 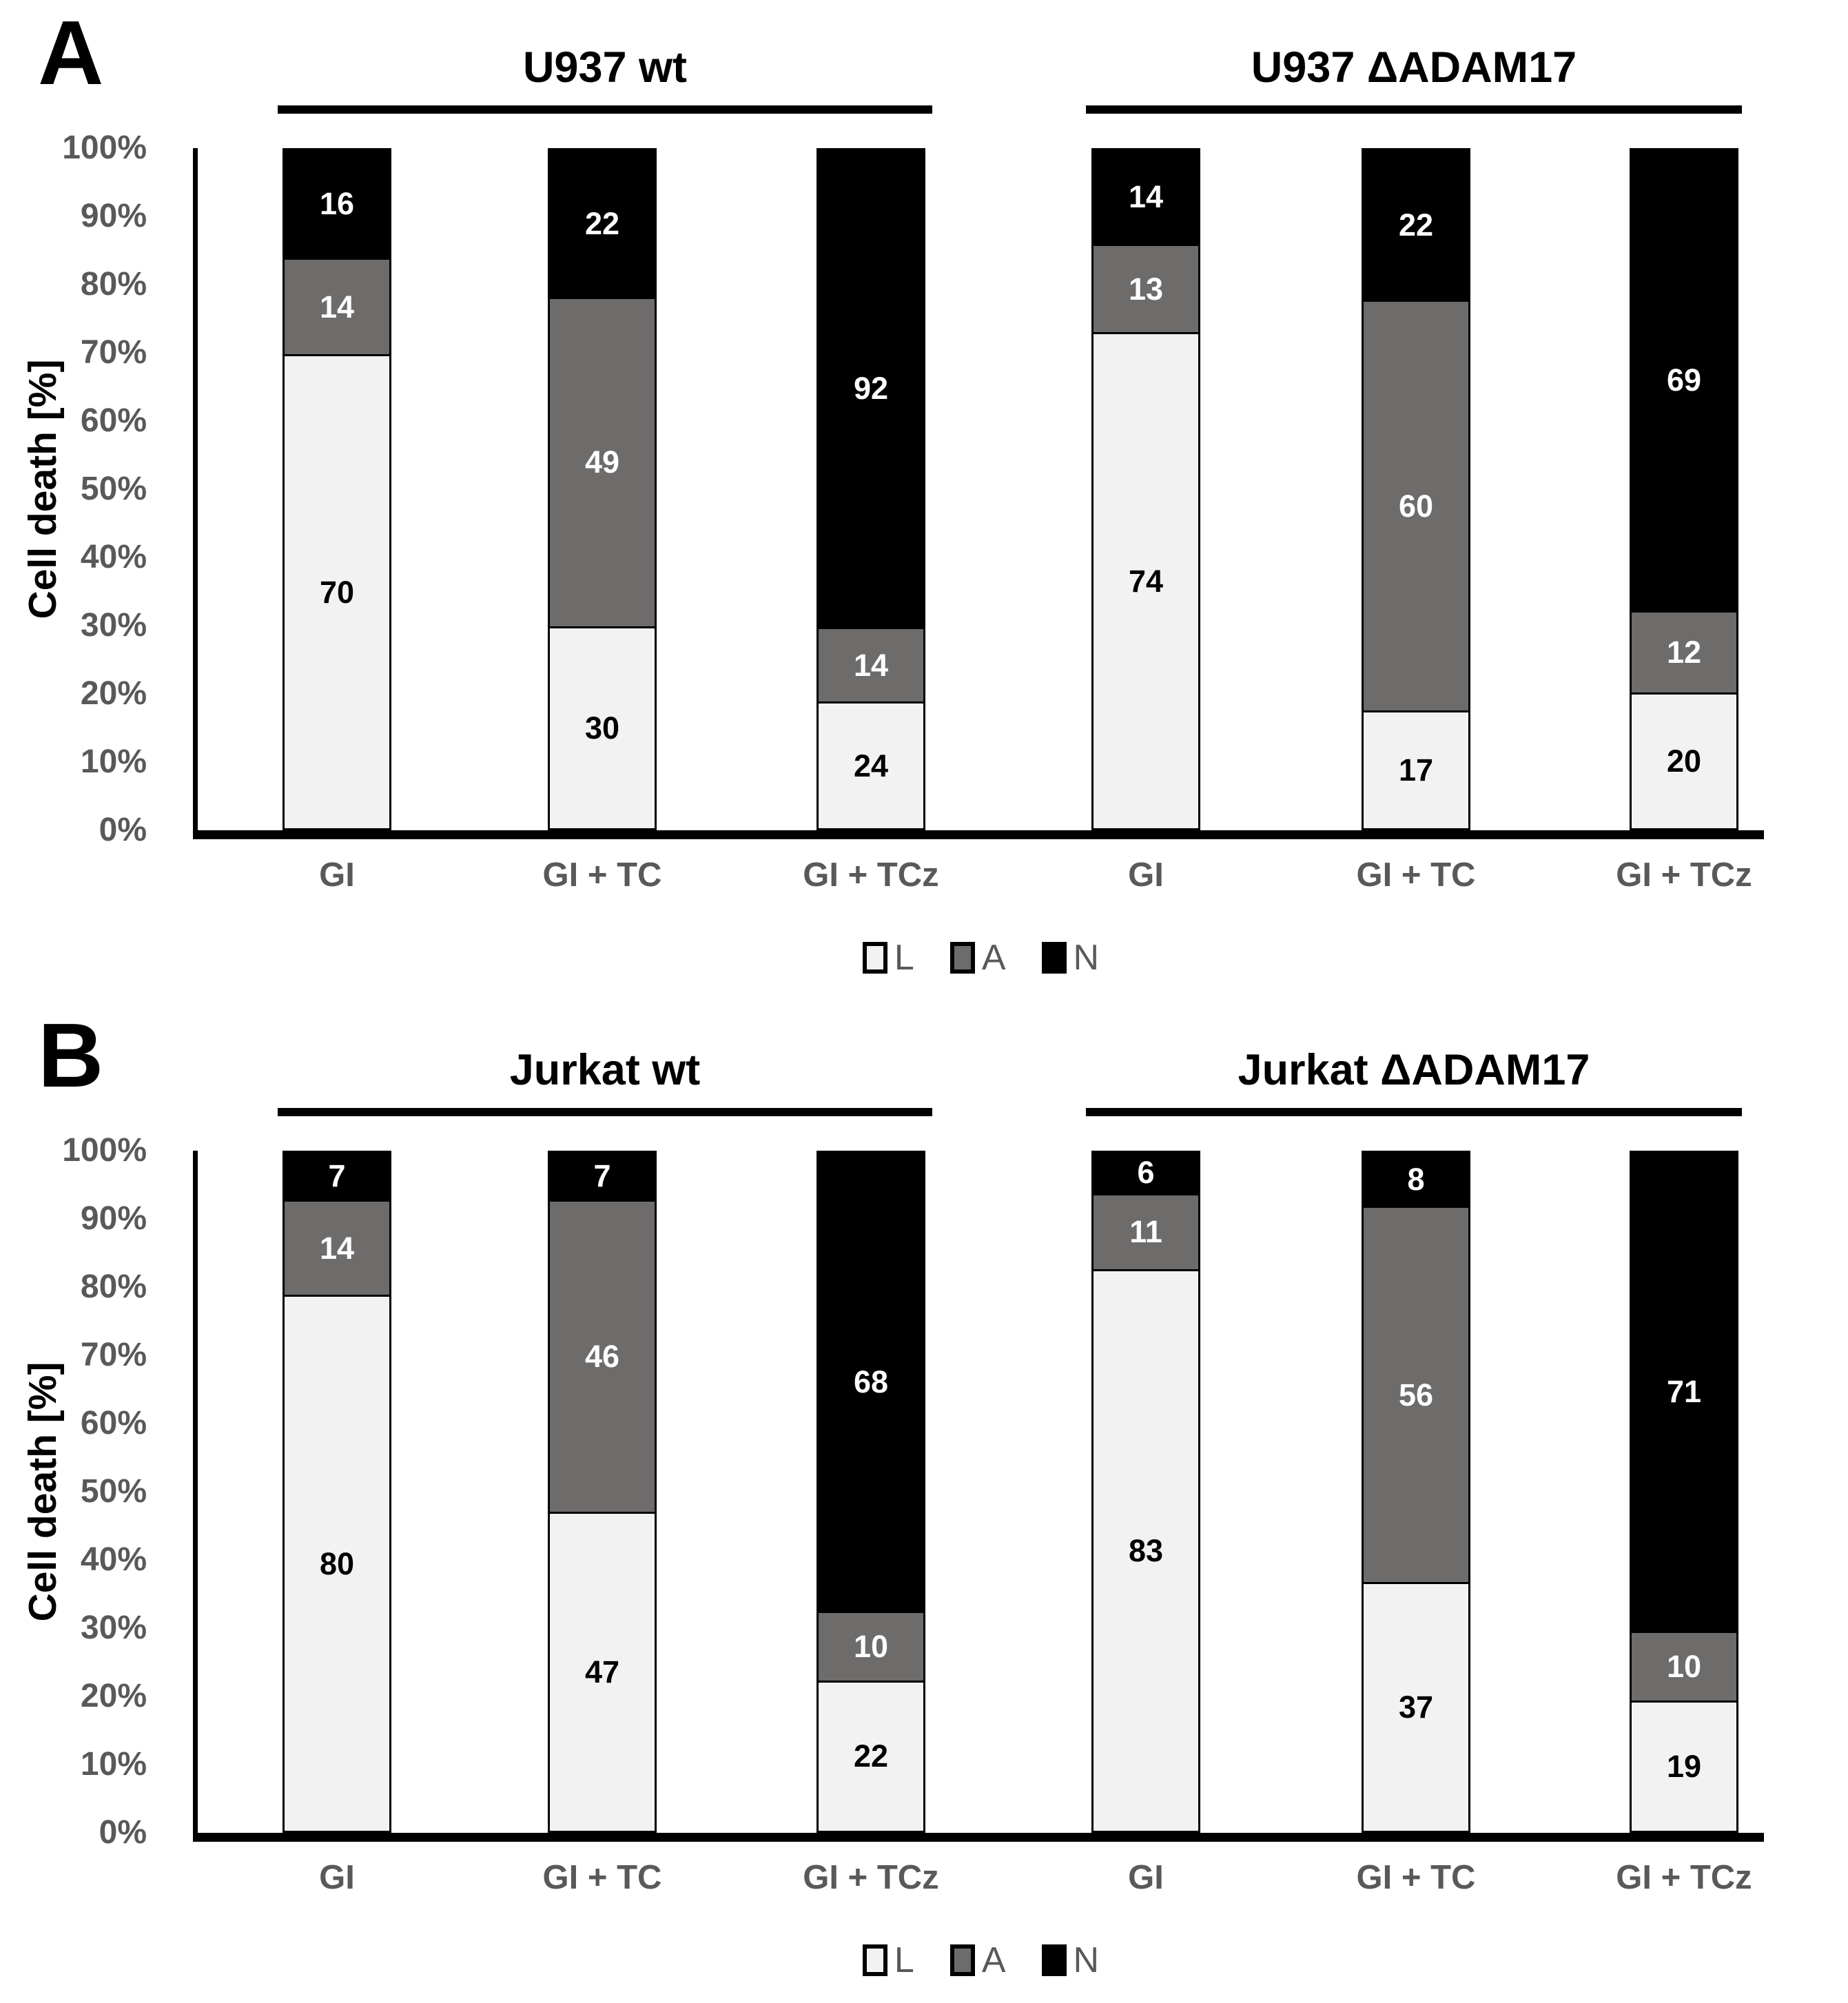 I want to click on bar-GI + TC: 17 60 22, so click(x=1416, y=489).